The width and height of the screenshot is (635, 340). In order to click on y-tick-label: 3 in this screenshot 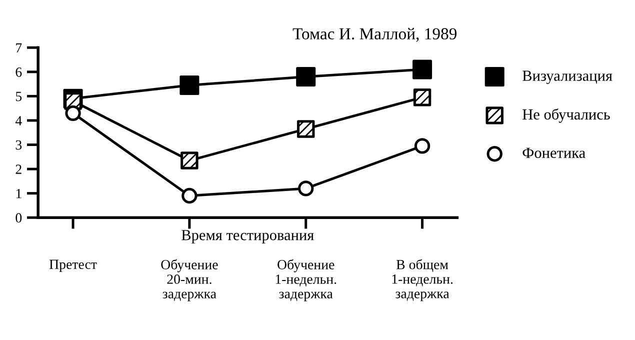, I will do `click(19, 145)`.